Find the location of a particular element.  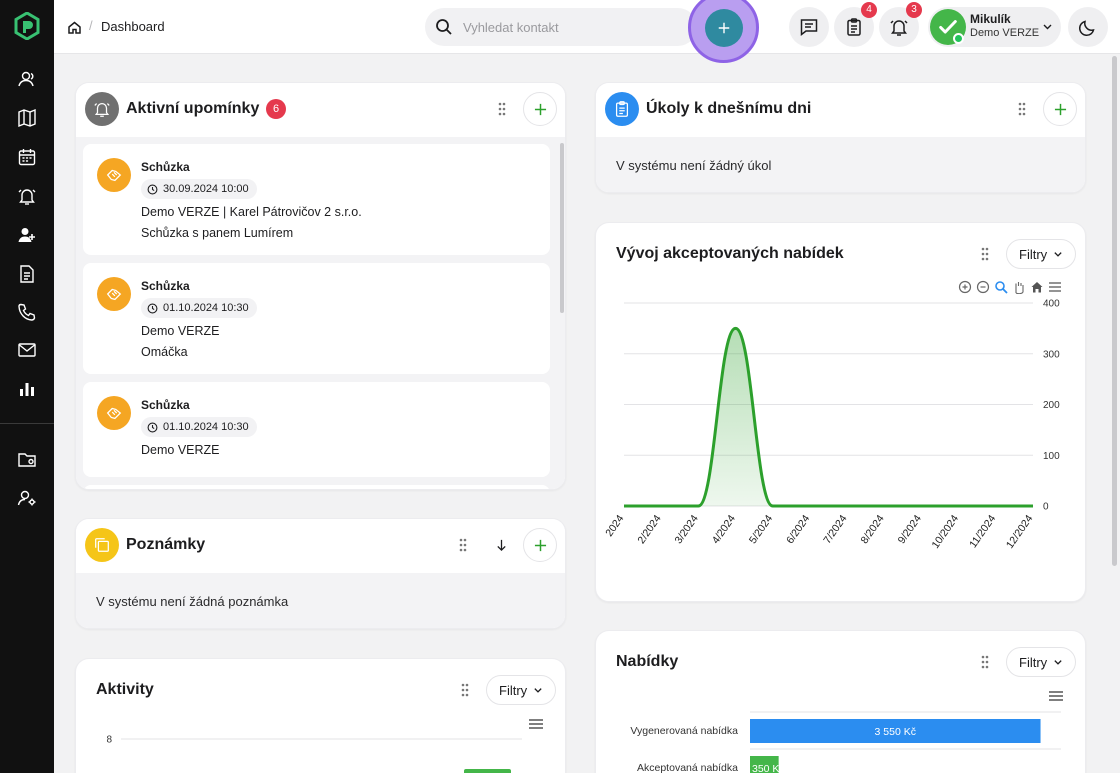

accepted-title: Vývoj akceptovaných nabídek is located at coordinates (730, 253).